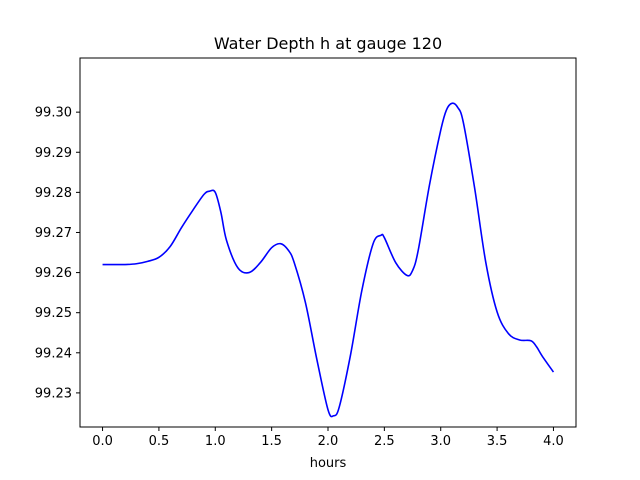 This screenshot has width=640, height=480. Describe the element at coordinates (53, 193) in the screenshot. I see `y-tick-label: 99.28` at that location.